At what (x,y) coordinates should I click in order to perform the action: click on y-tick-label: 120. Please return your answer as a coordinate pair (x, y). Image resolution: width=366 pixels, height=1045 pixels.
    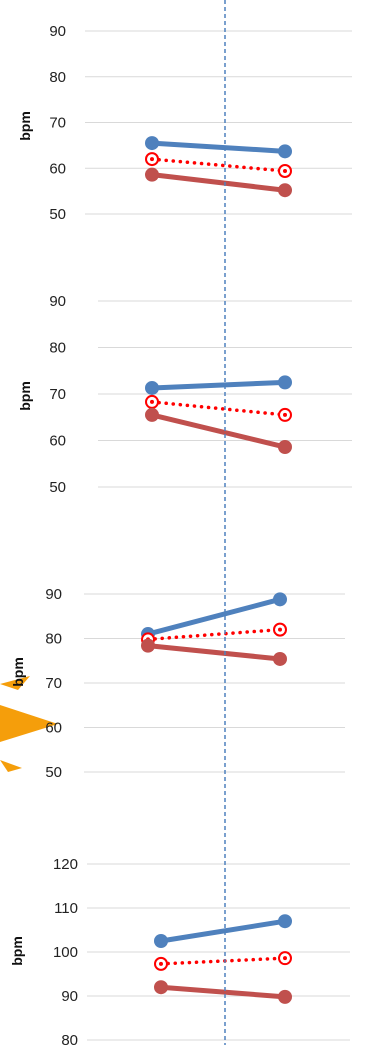
    Looking at the image, I should click on (65, 864).